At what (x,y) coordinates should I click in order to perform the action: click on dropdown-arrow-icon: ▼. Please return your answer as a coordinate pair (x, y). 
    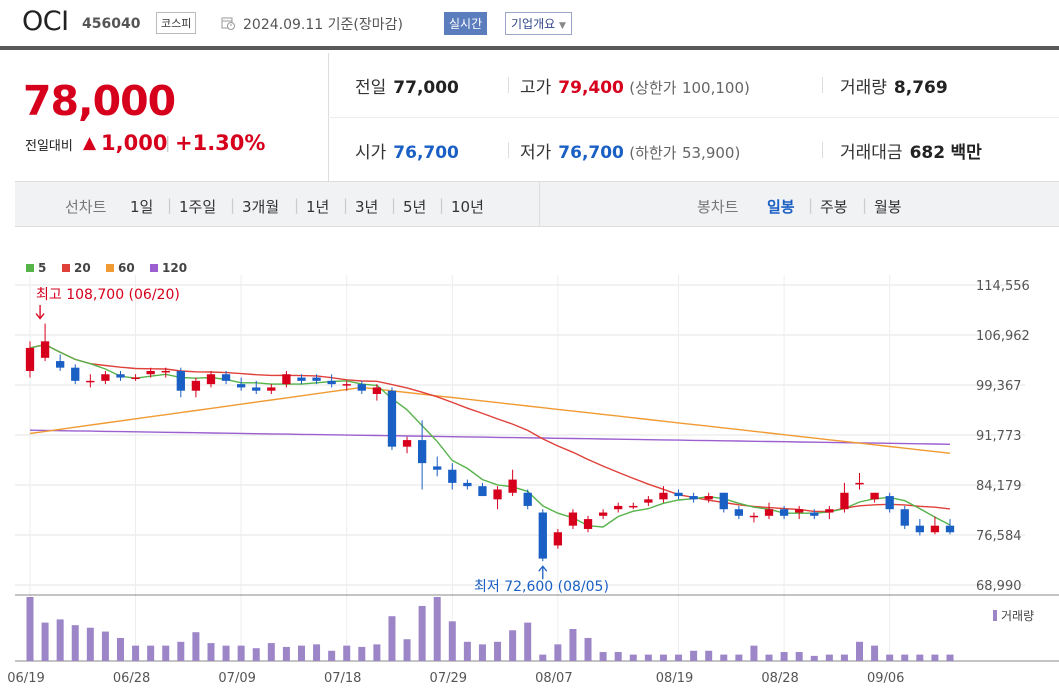
    Looking at the image, I should click on (562, 26).